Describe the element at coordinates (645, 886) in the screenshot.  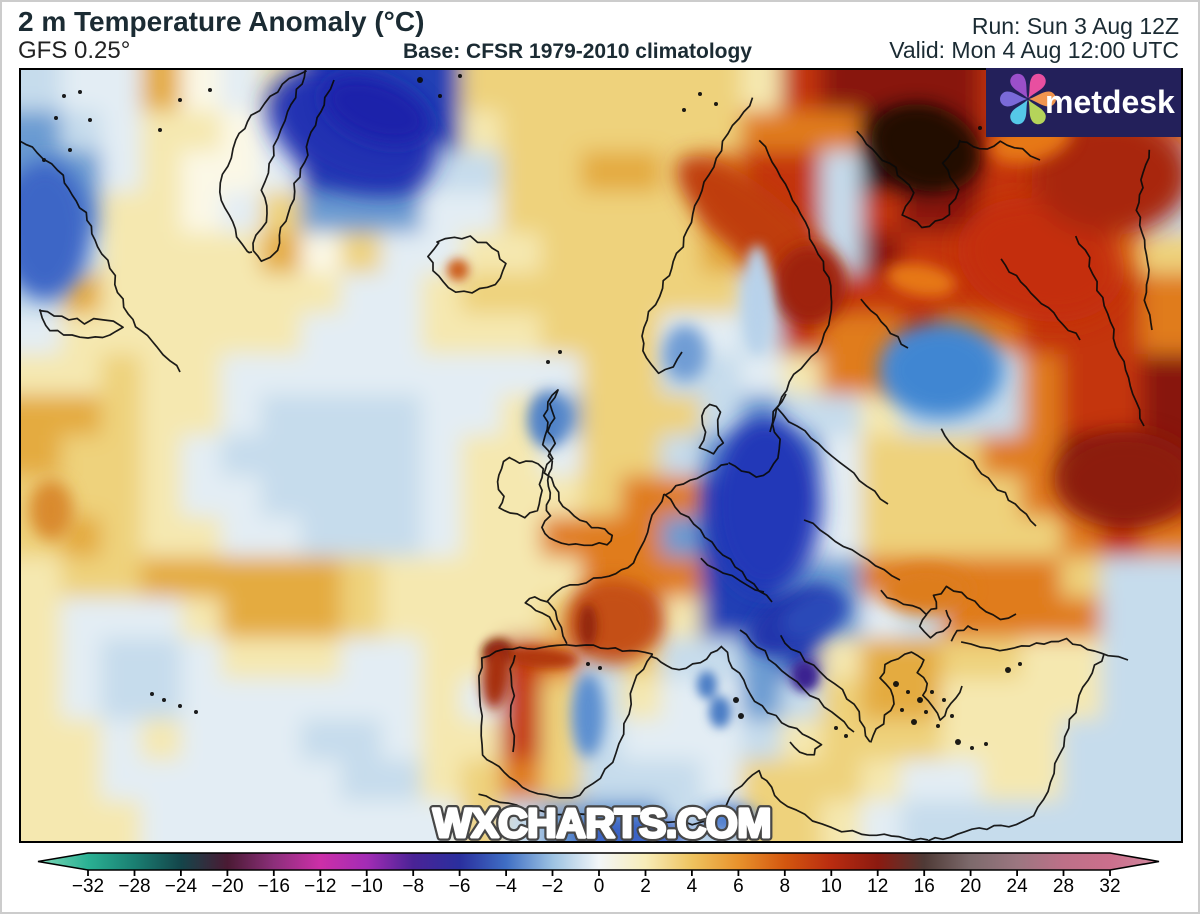
I see `svg-text: 2` at that location.